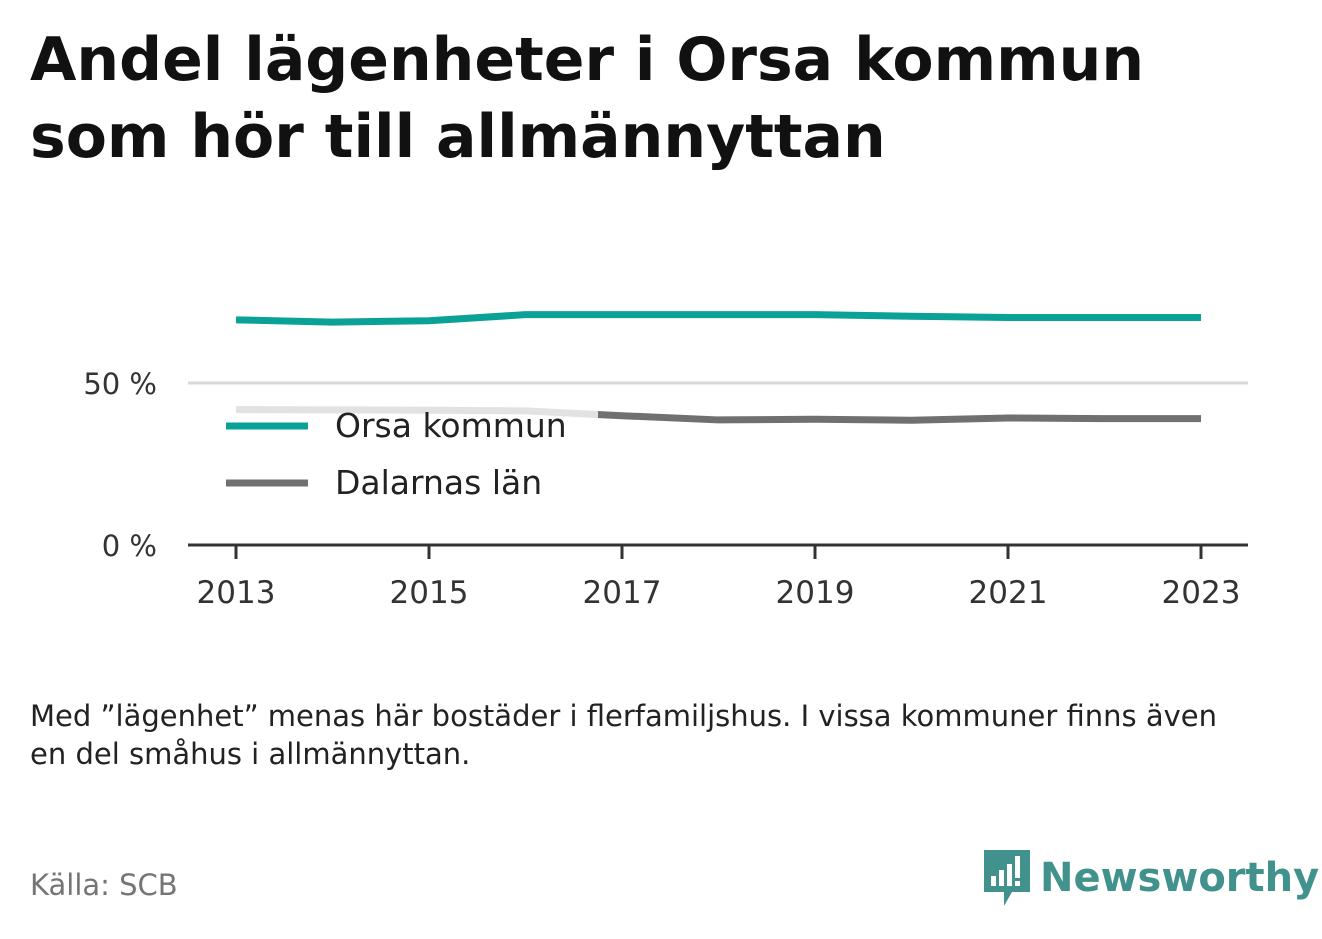 This screenshot has height=939, width=1322. What do you see at coordinates (129, 546) in the screenshot?
I see `y-tick-label: 0 %` at bounding box center [129, 546].